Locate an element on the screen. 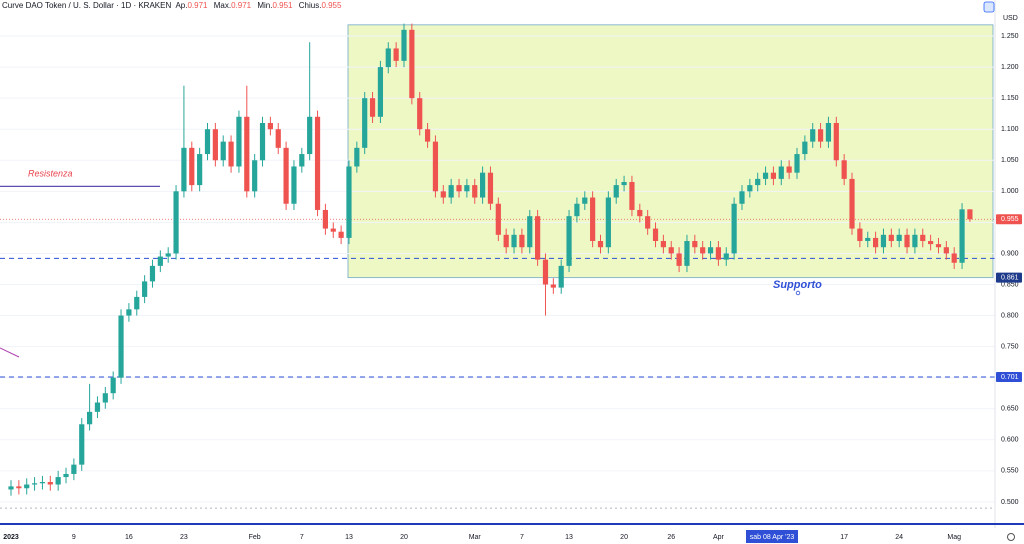 Image resolution: width=1024 pixels, height=544 pixels. price-tag-label: 0.861 is located at coordinates (1010, 278).